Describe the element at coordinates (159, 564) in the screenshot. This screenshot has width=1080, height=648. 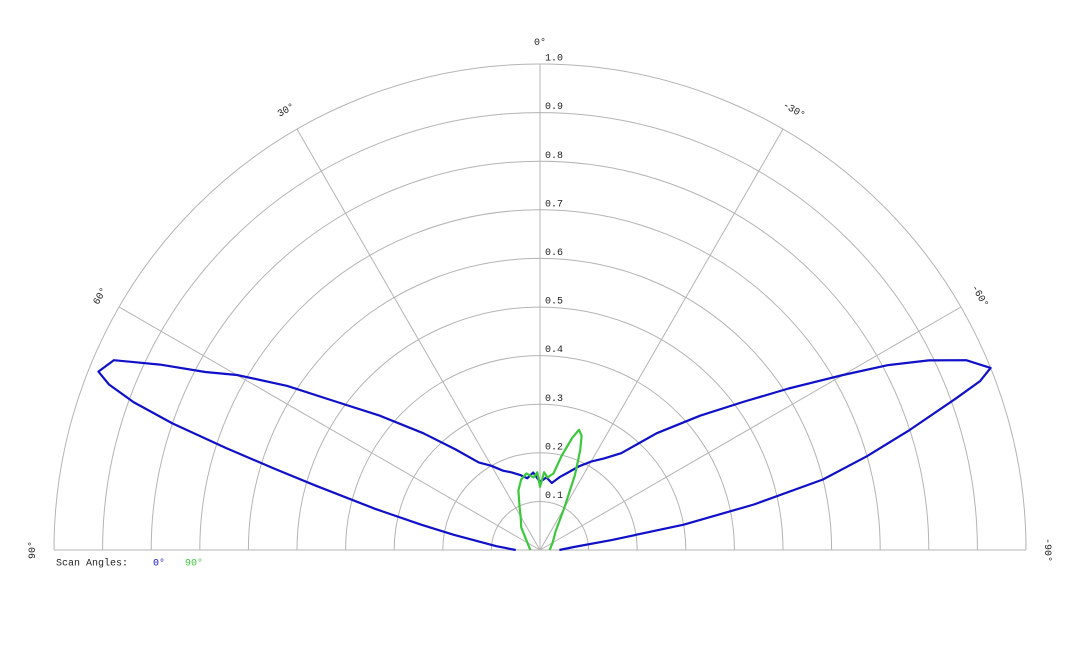
I see `legend-entry: 0°` at that location.